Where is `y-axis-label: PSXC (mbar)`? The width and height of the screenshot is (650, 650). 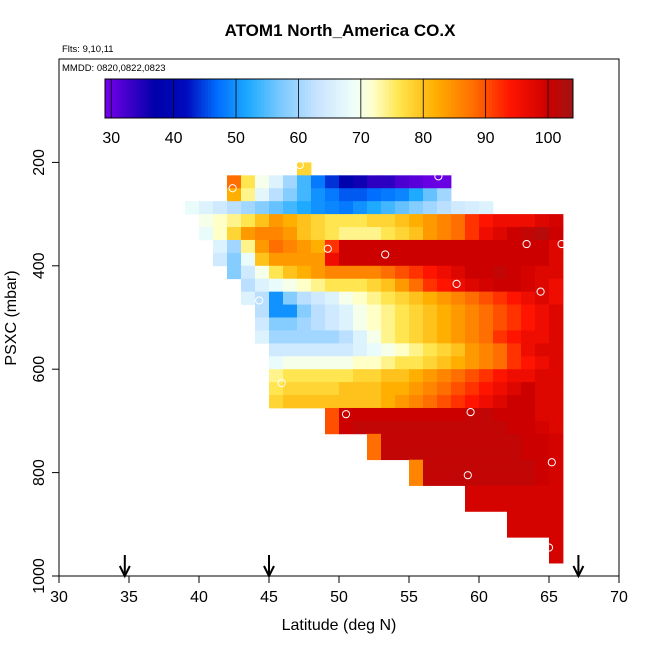
y-axis-label: PSXC (mbar) is located at coordinates (11, 317).